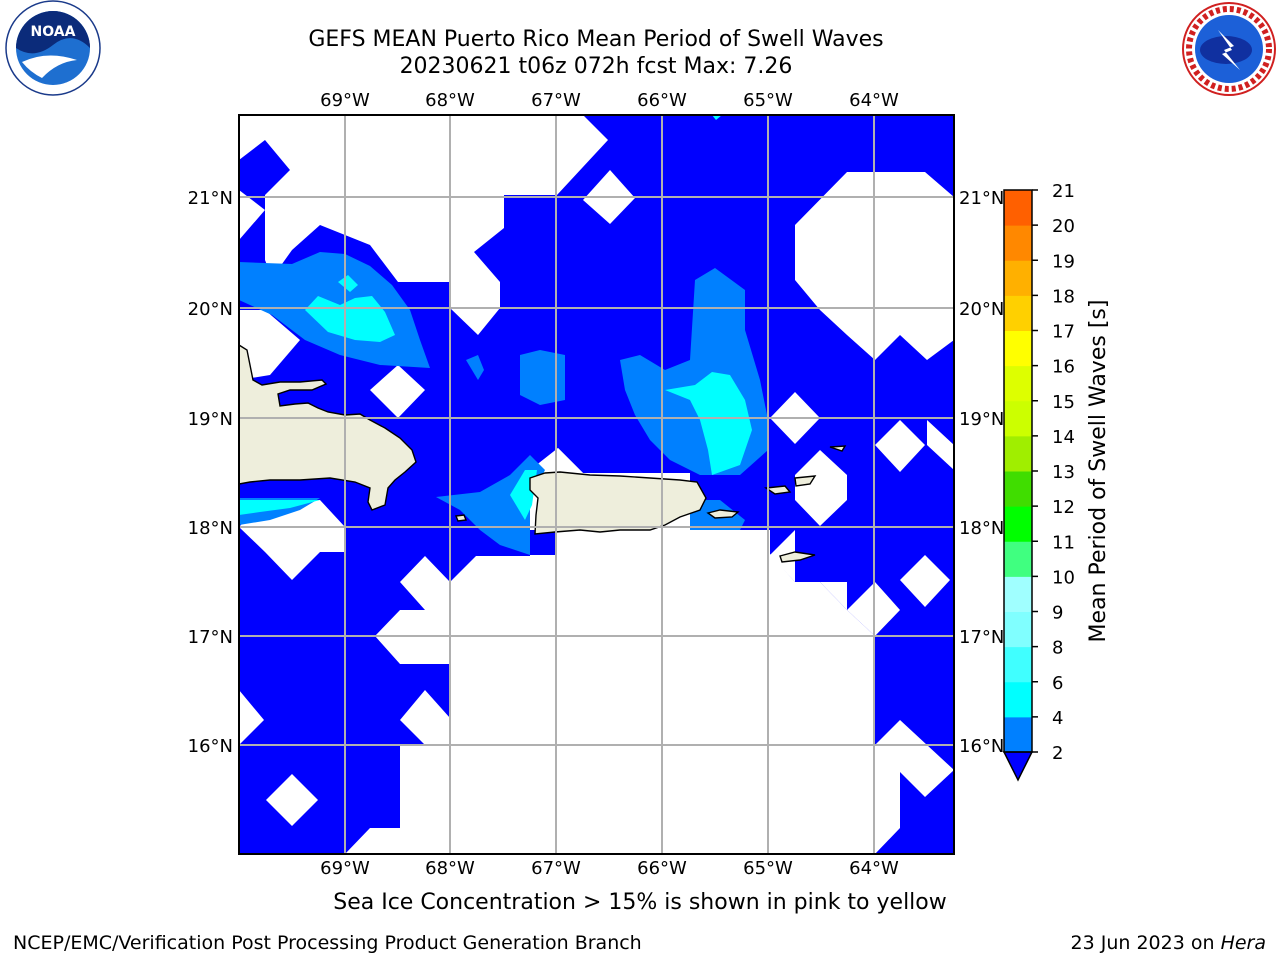  I want to click on chart-subtitle: 20230621 t06z 072h fcst Max: 7.26, so click(596, 66).